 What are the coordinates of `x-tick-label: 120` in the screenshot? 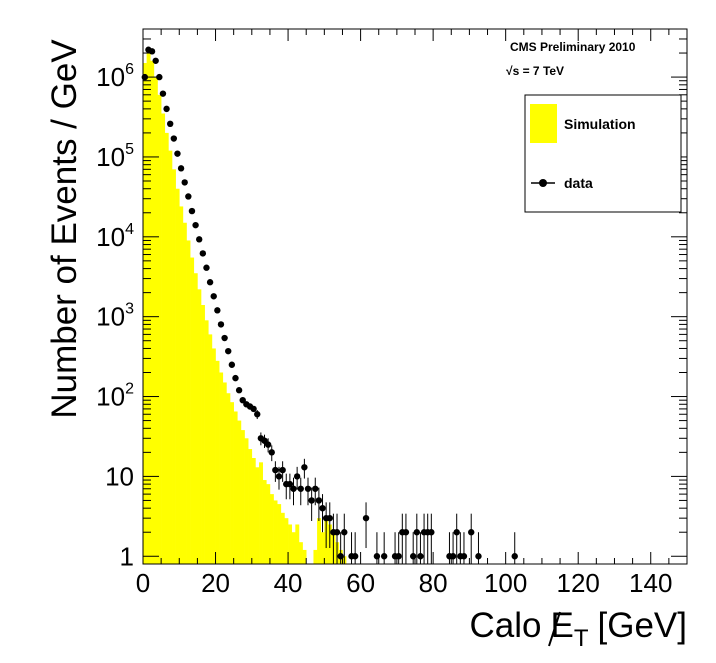 It's located at (578, 583).